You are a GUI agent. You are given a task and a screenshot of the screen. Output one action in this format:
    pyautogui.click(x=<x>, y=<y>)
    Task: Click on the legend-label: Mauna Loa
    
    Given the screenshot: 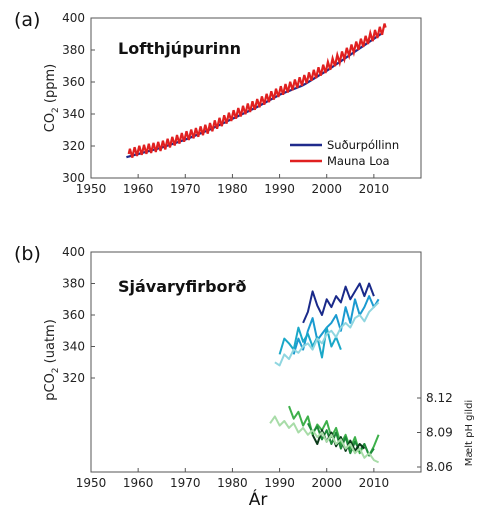 What is the action you would take?
    pyautogui.click(x=358, y=161)
    